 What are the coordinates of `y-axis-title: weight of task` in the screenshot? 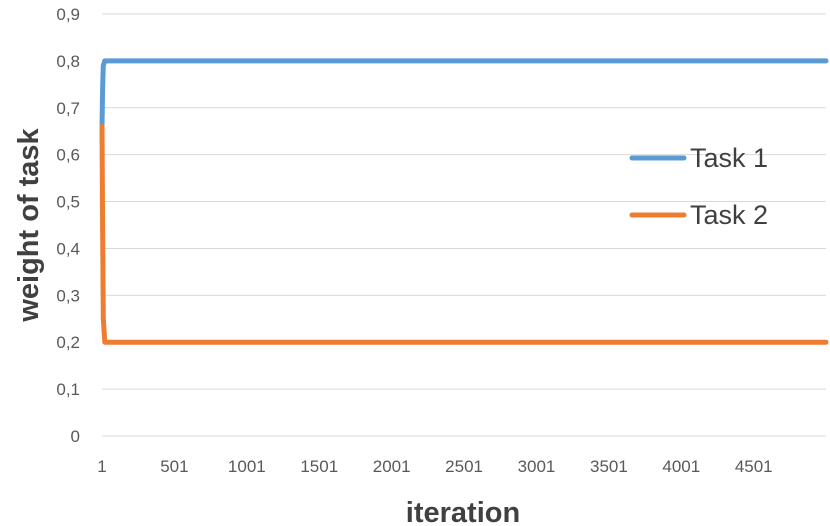 It's located at (29, 224).